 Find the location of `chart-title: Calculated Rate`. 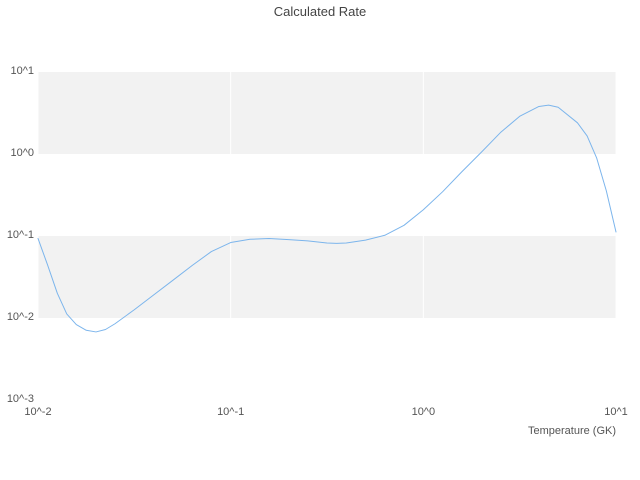

chart-title: Calculated Rate is located at coordinates (320, 11).